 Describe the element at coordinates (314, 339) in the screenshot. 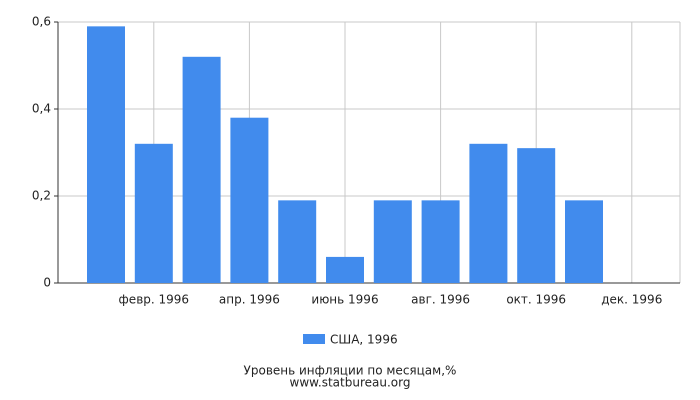

I see `legend-swatch` at that location.